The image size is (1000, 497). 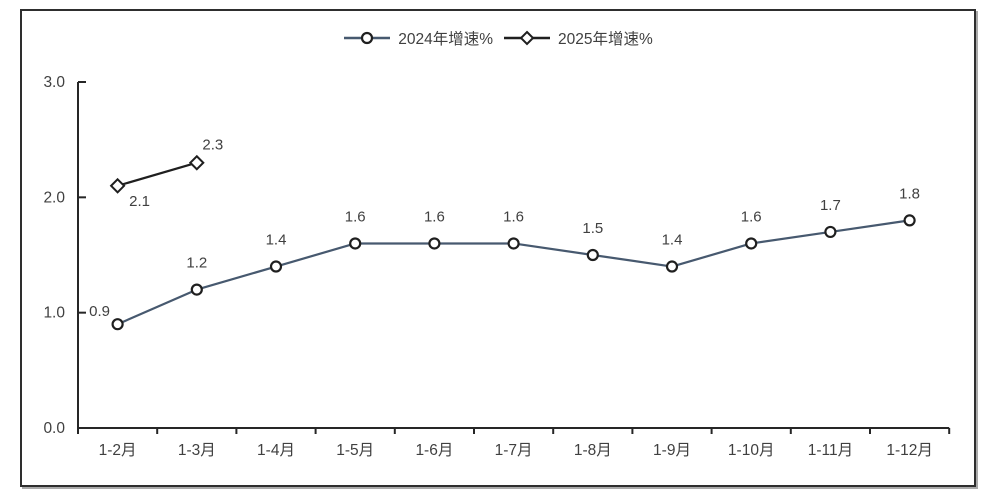 What do you see at coordinates (54, 197) in the screenshot?
I see `y-tick-label: 2.0` at bounding box center [54, 197].